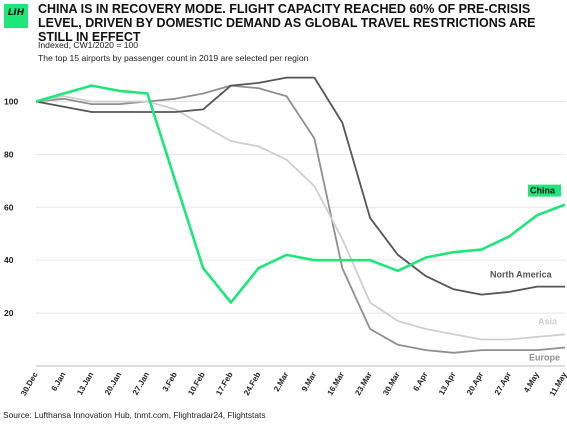  Describe the element at coordinates (557, 384) in the screenshot. I see `x-tick-label: 11.May` at that location.